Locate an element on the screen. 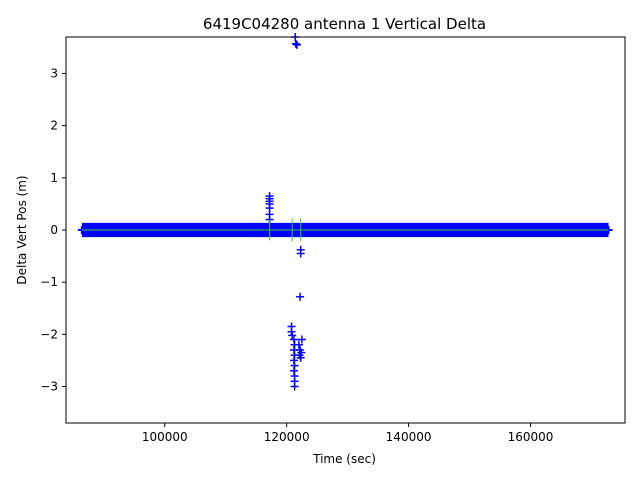 The height and width of the screenshot is (480, 640). x-tick-label: 160000 is located at coordinates (531, 437).